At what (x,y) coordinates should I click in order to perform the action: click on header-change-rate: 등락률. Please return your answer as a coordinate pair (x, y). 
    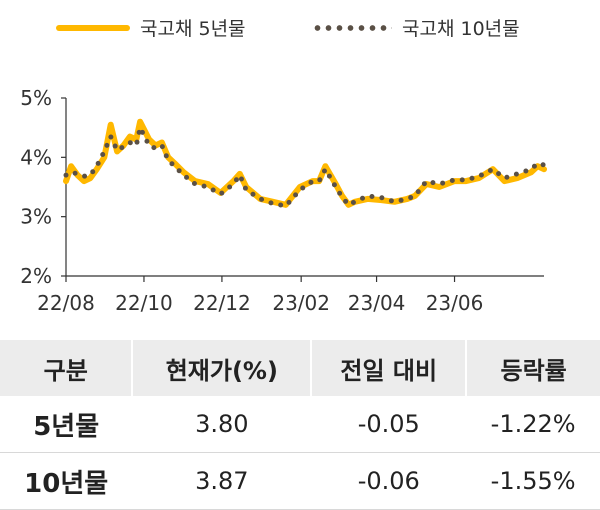
    Looking at the image, I should click on (532, 368).